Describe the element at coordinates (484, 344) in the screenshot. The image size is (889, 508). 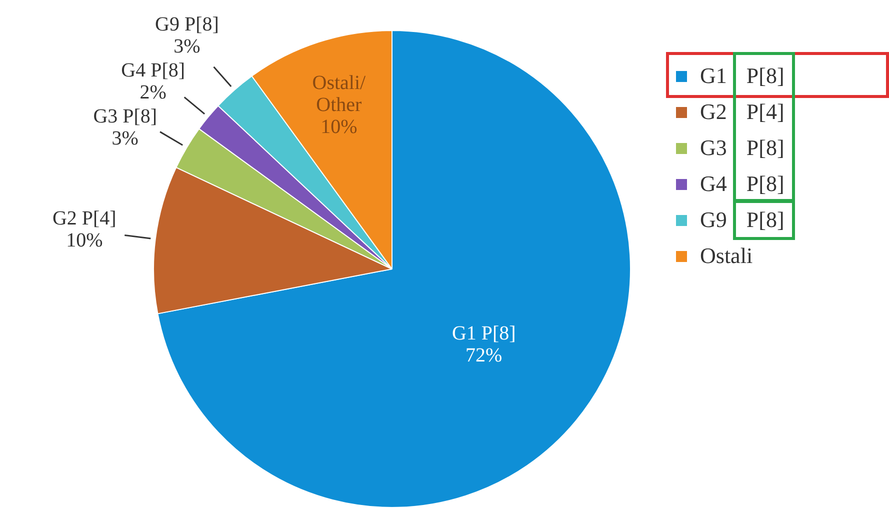
I see `data-label: G1 P[8] 72%` at that location.